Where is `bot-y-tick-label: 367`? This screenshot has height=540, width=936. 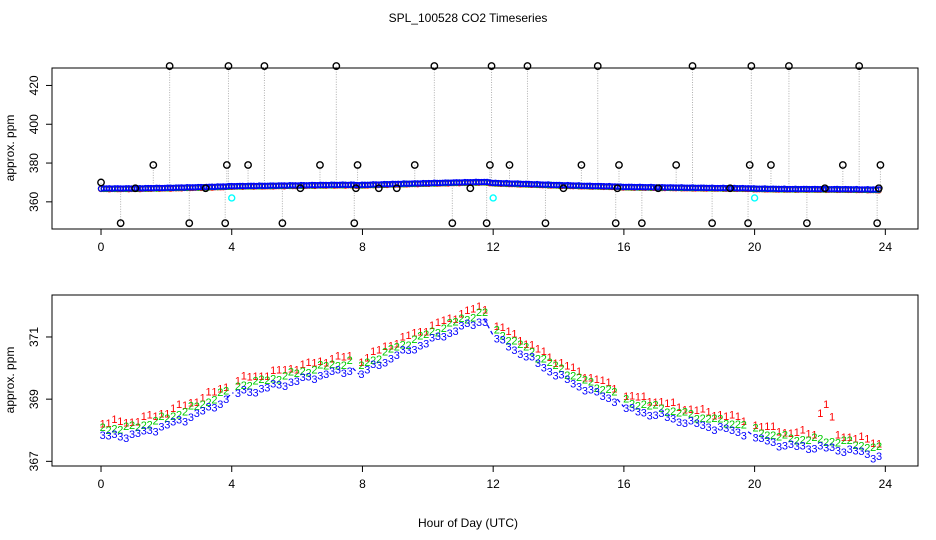
bot-y-tick-label: 367 is located at coordinates (34, 461).